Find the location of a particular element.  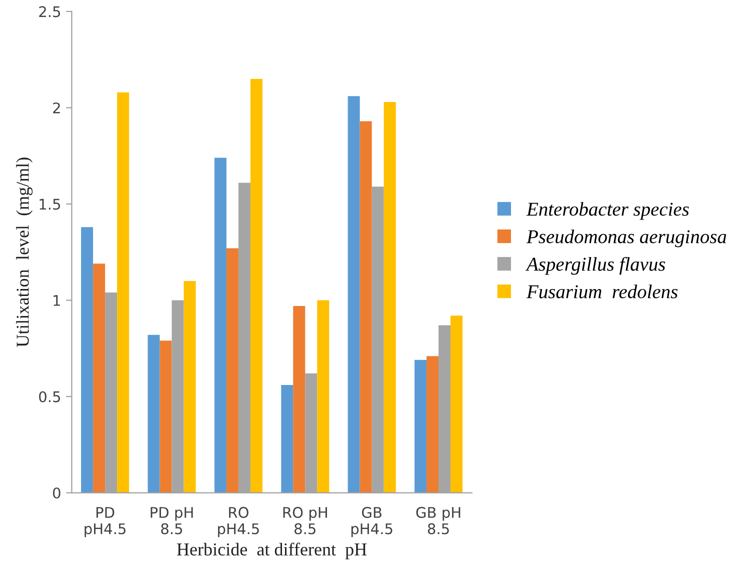

x-tick-label: RO pH 8.5 is located at coordinates (305, 520).